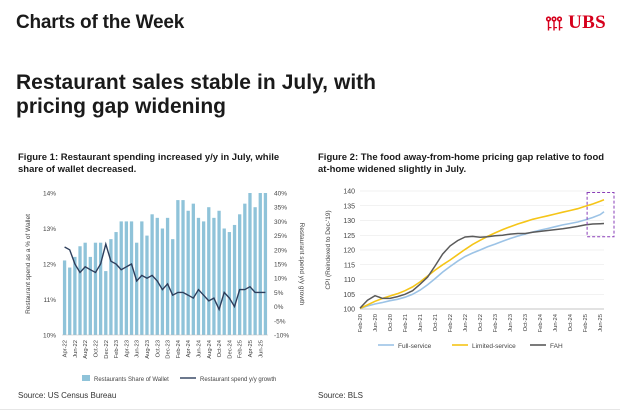  Describe the element at coordinates (280, 265) in the screenshot. I see `y2-tick-label: 15%` at that location.